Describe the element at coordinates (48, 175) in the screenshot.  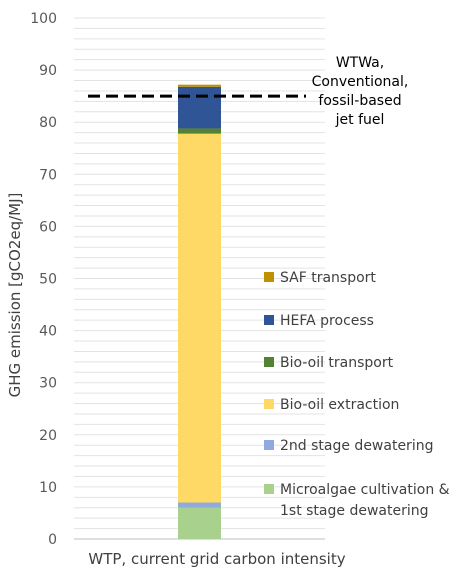
I see `y-tick-label: 70` at that location.